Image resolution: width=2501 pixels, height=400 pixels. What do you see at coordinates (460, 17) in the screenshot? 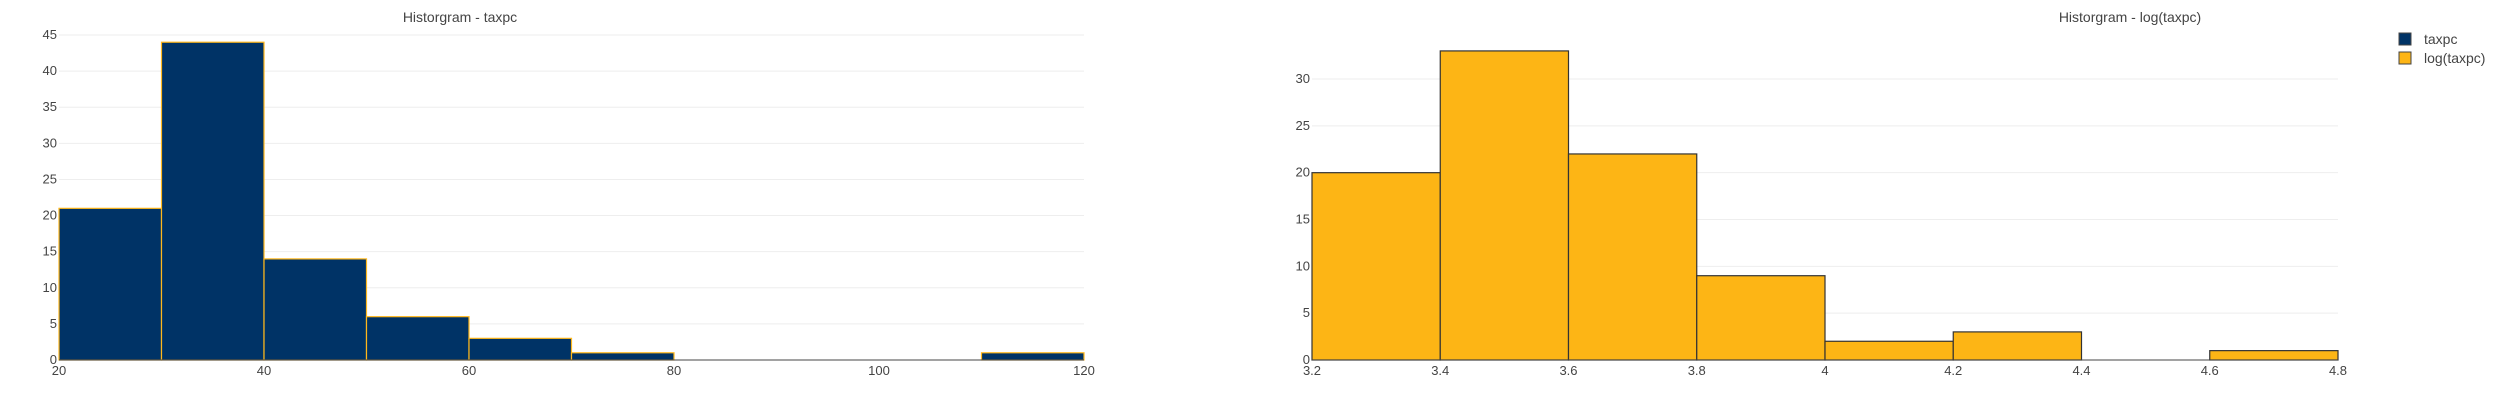
I see `chart-title: Historgram - taxpc` at bounding box center [460, 17].